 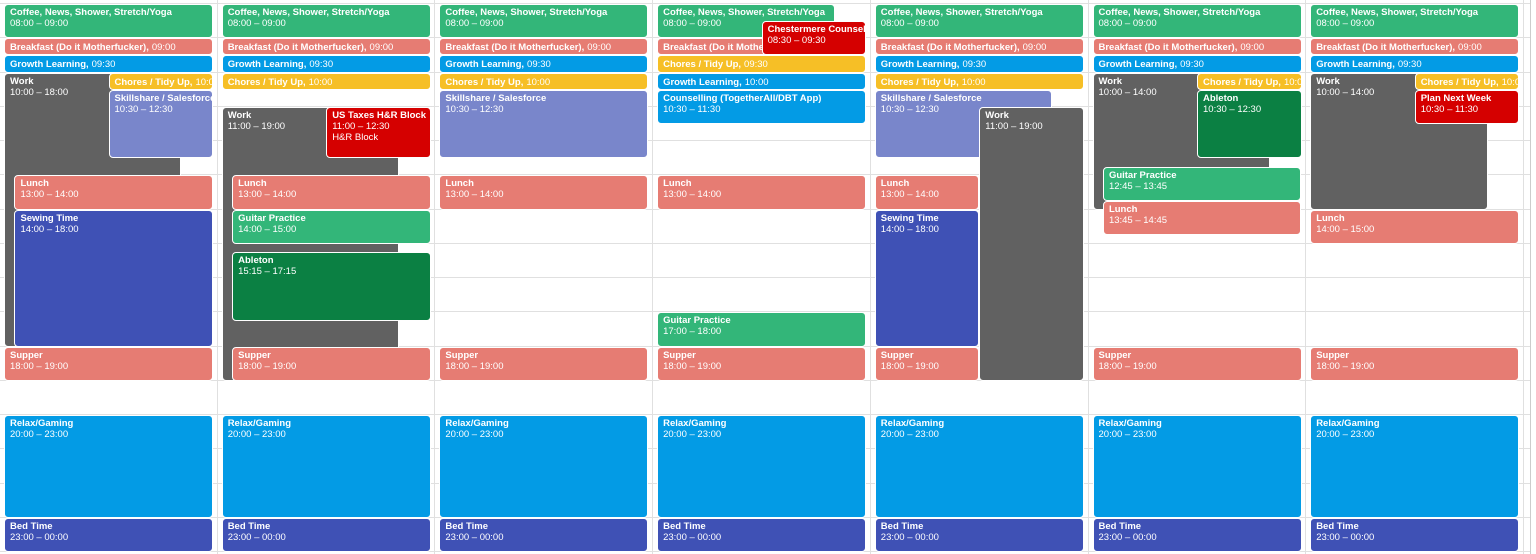 What do you see at coordinates (49, 218) in the screenshot?
I see `event-title: Sewing Time` at bounding box center [49, 218].